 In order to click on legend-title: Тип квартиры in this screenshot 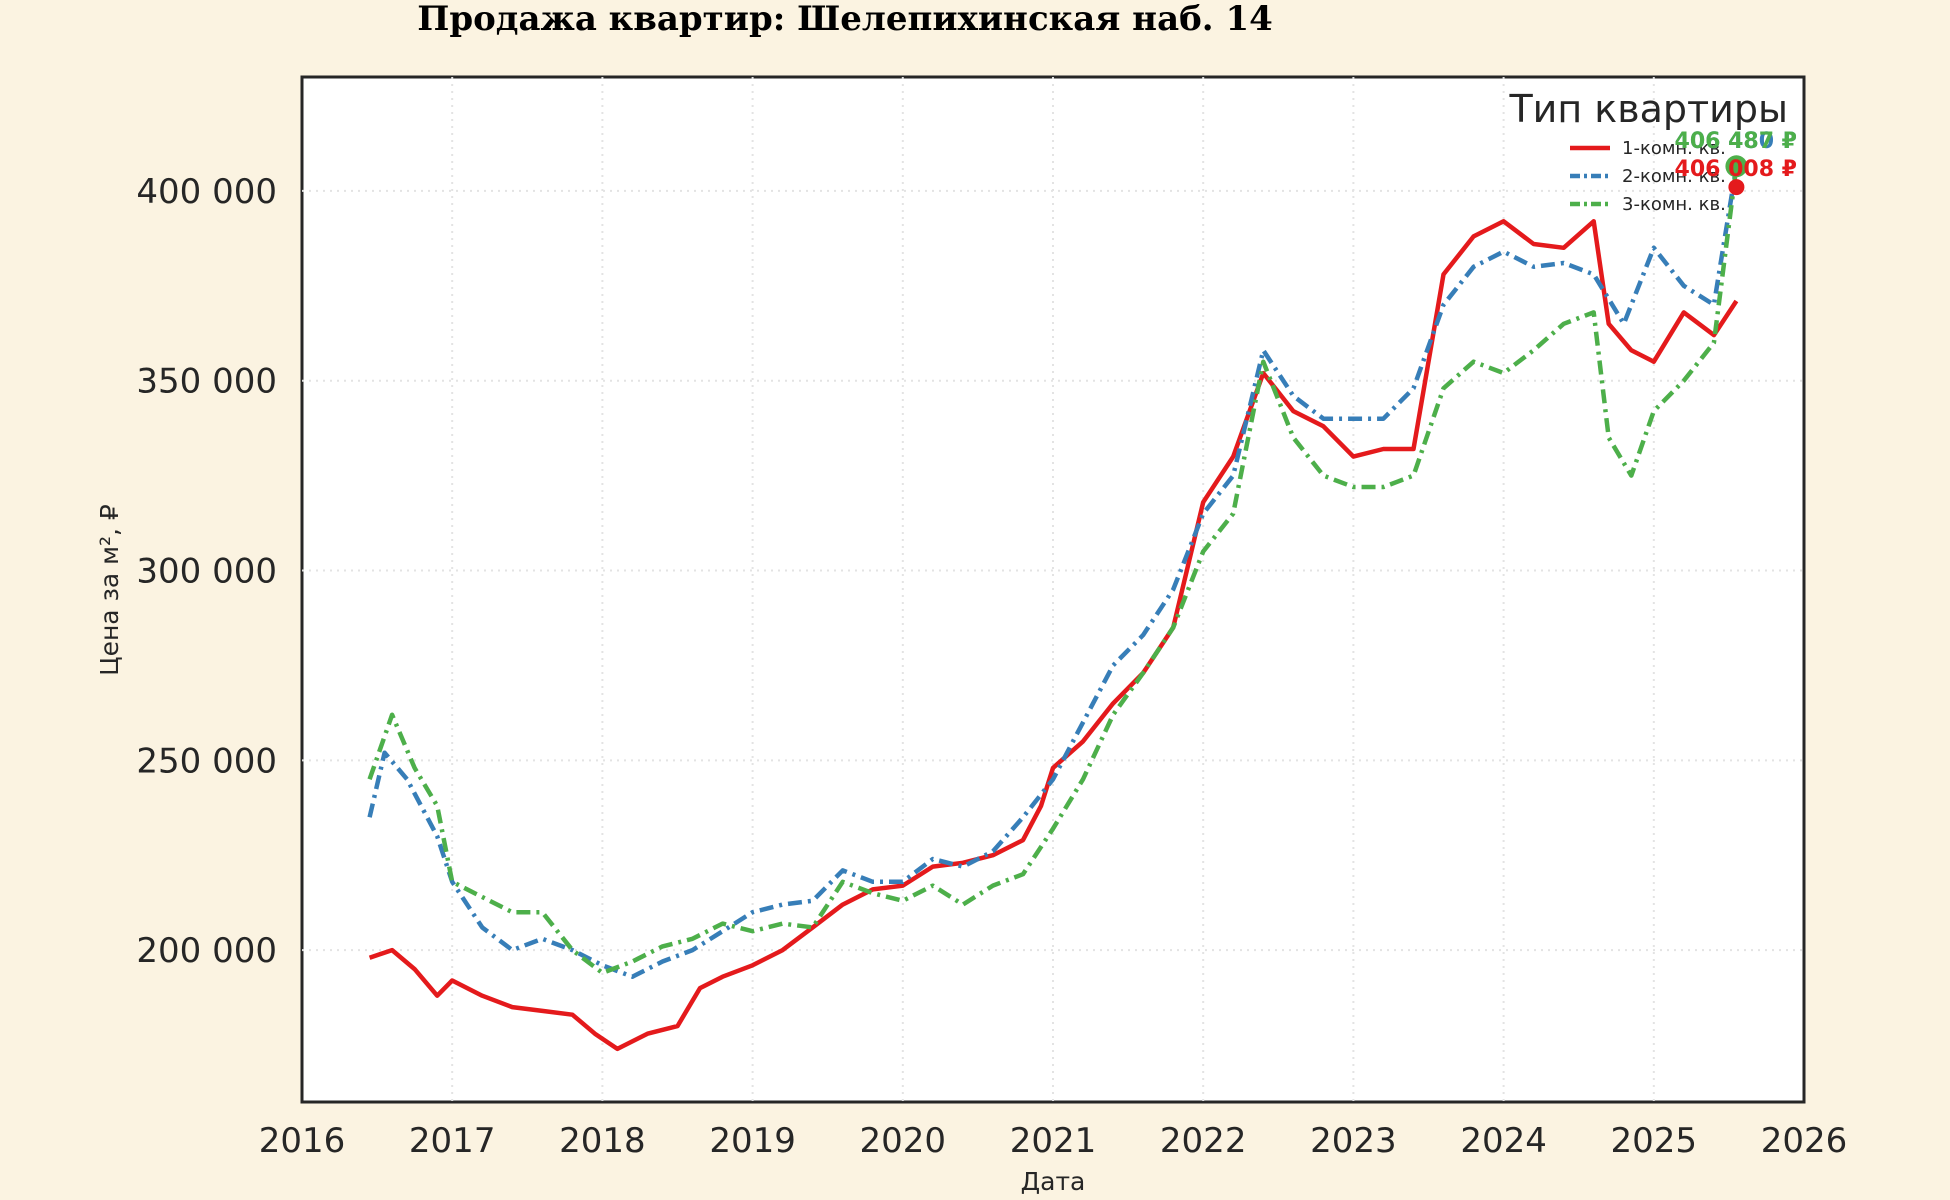, I will do `click(1648, 109)`.